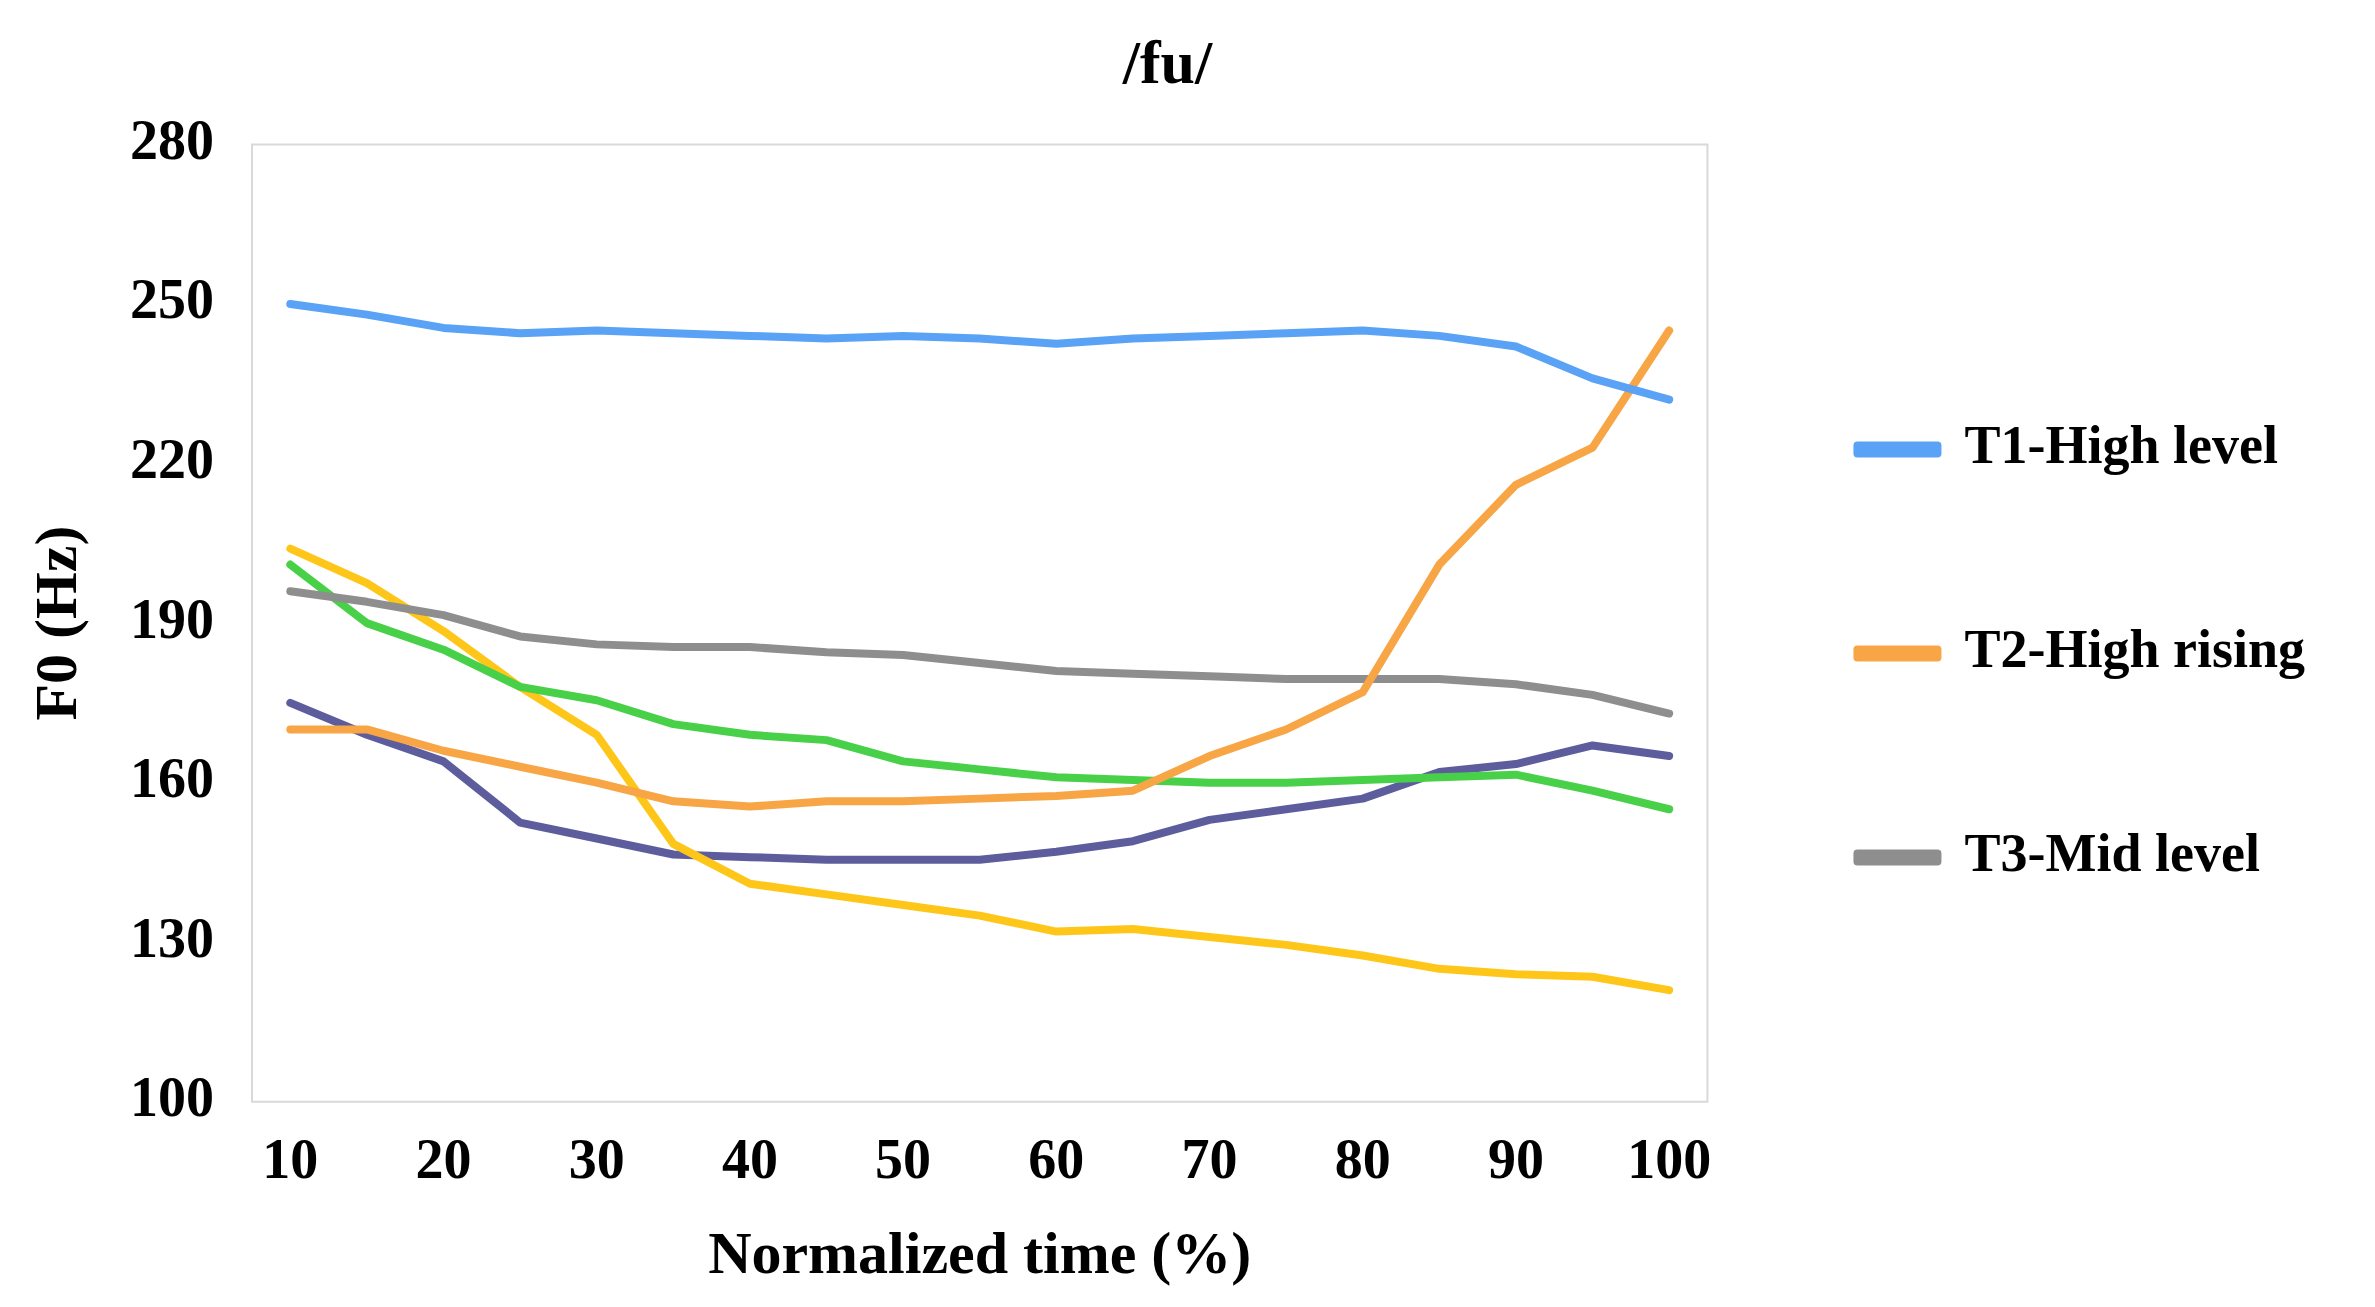  I want to click on y-tick-label: 250, so click(172, 299).